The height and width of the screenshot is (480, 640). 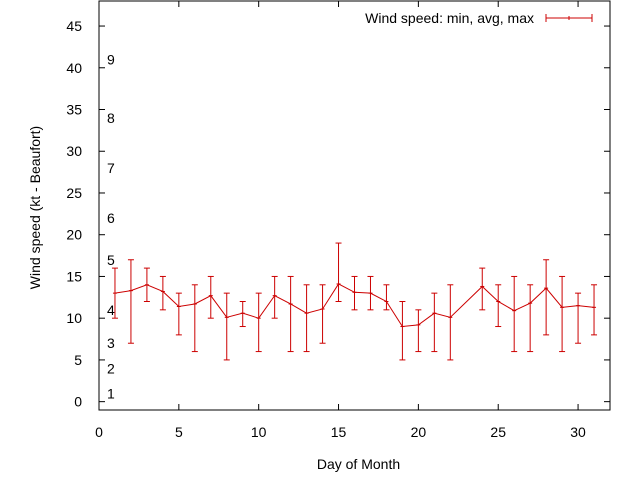 What do you see at coordinates (78, 402) in the screenshot?
I see `y-tick-label: 0` at bounding box center [78, 402].